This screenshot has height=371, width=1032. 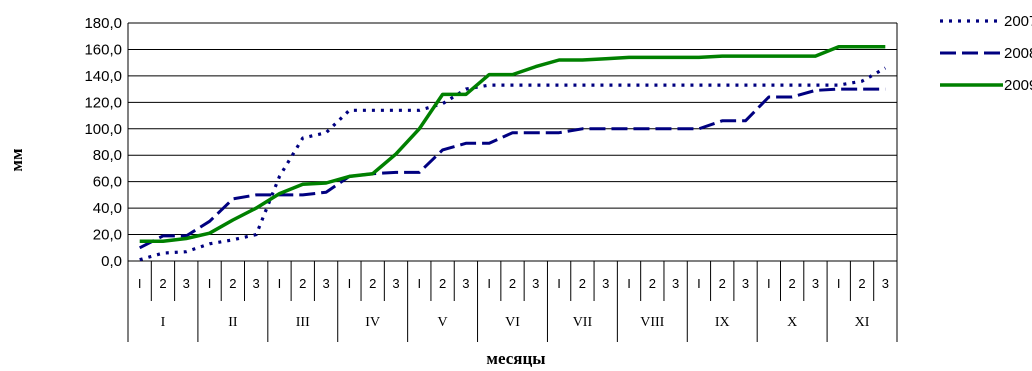 What do you see at coordinates (107, 208) in the screenshot?
I see `y-tick-label: 40,0` at bounding box center [107, 208].